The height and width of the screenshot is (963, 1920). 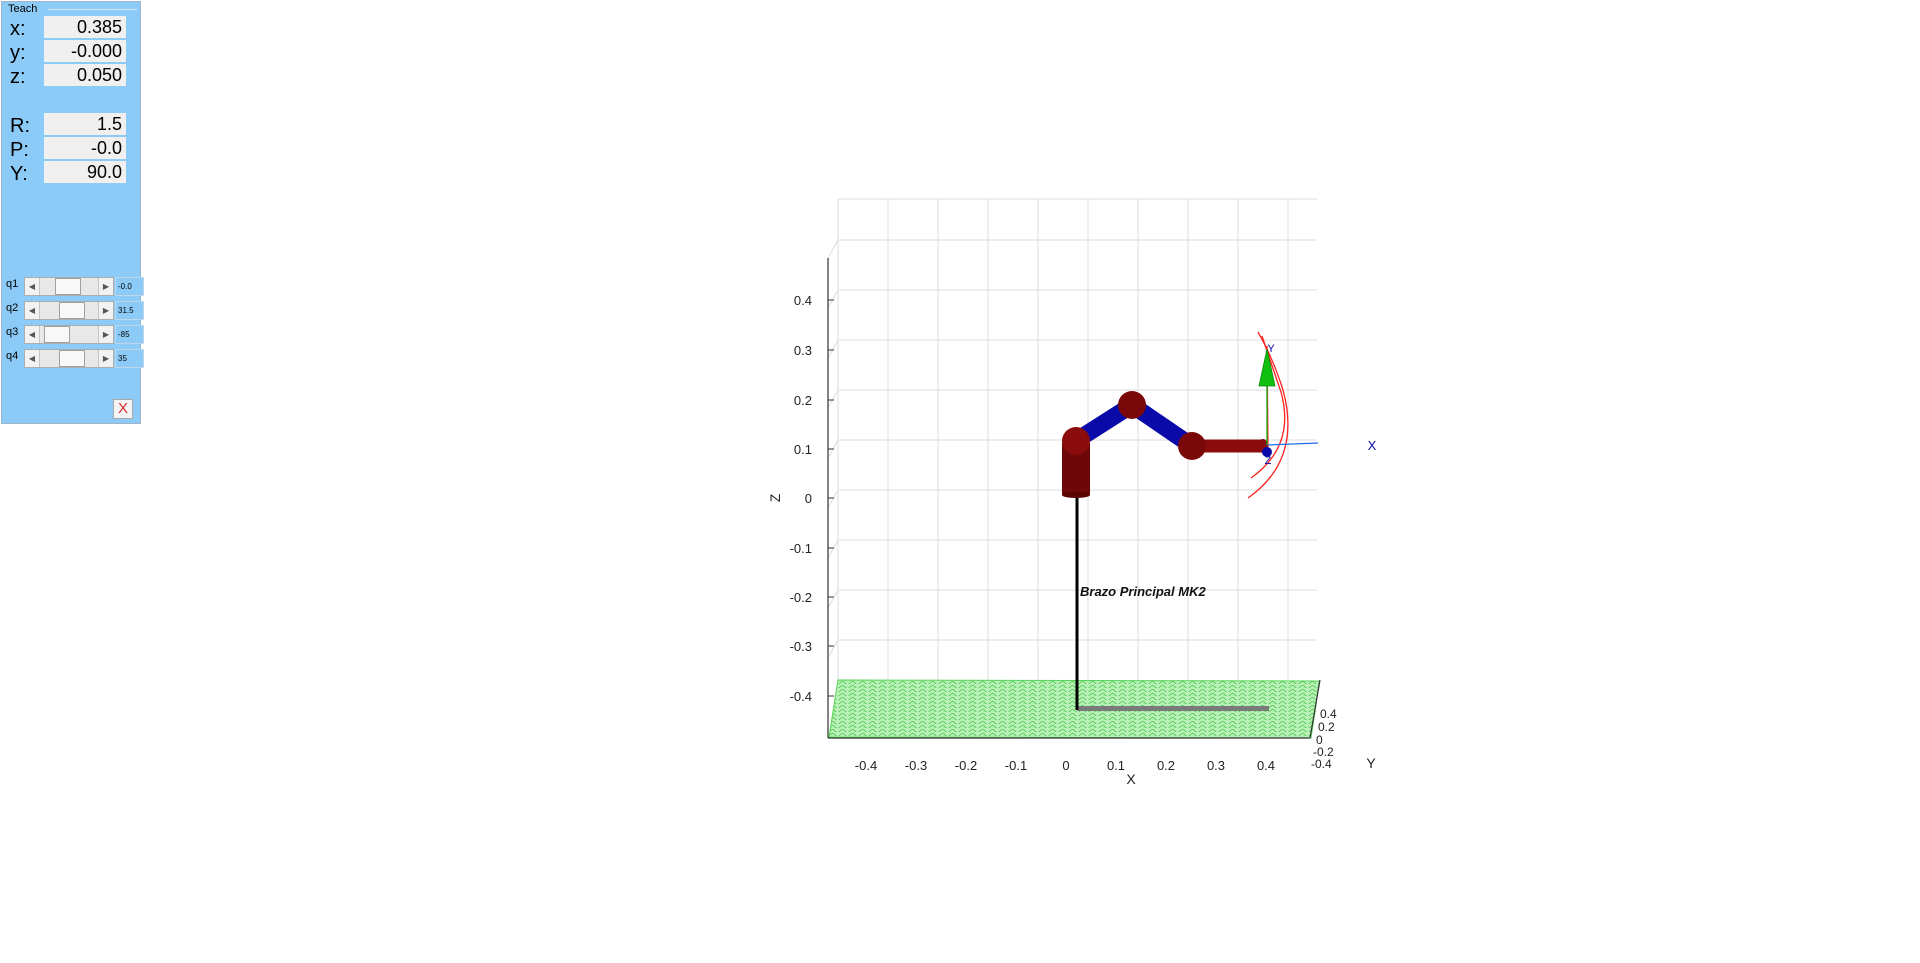 I want to click on panel-title: Teach, so click(x=23, y=9).